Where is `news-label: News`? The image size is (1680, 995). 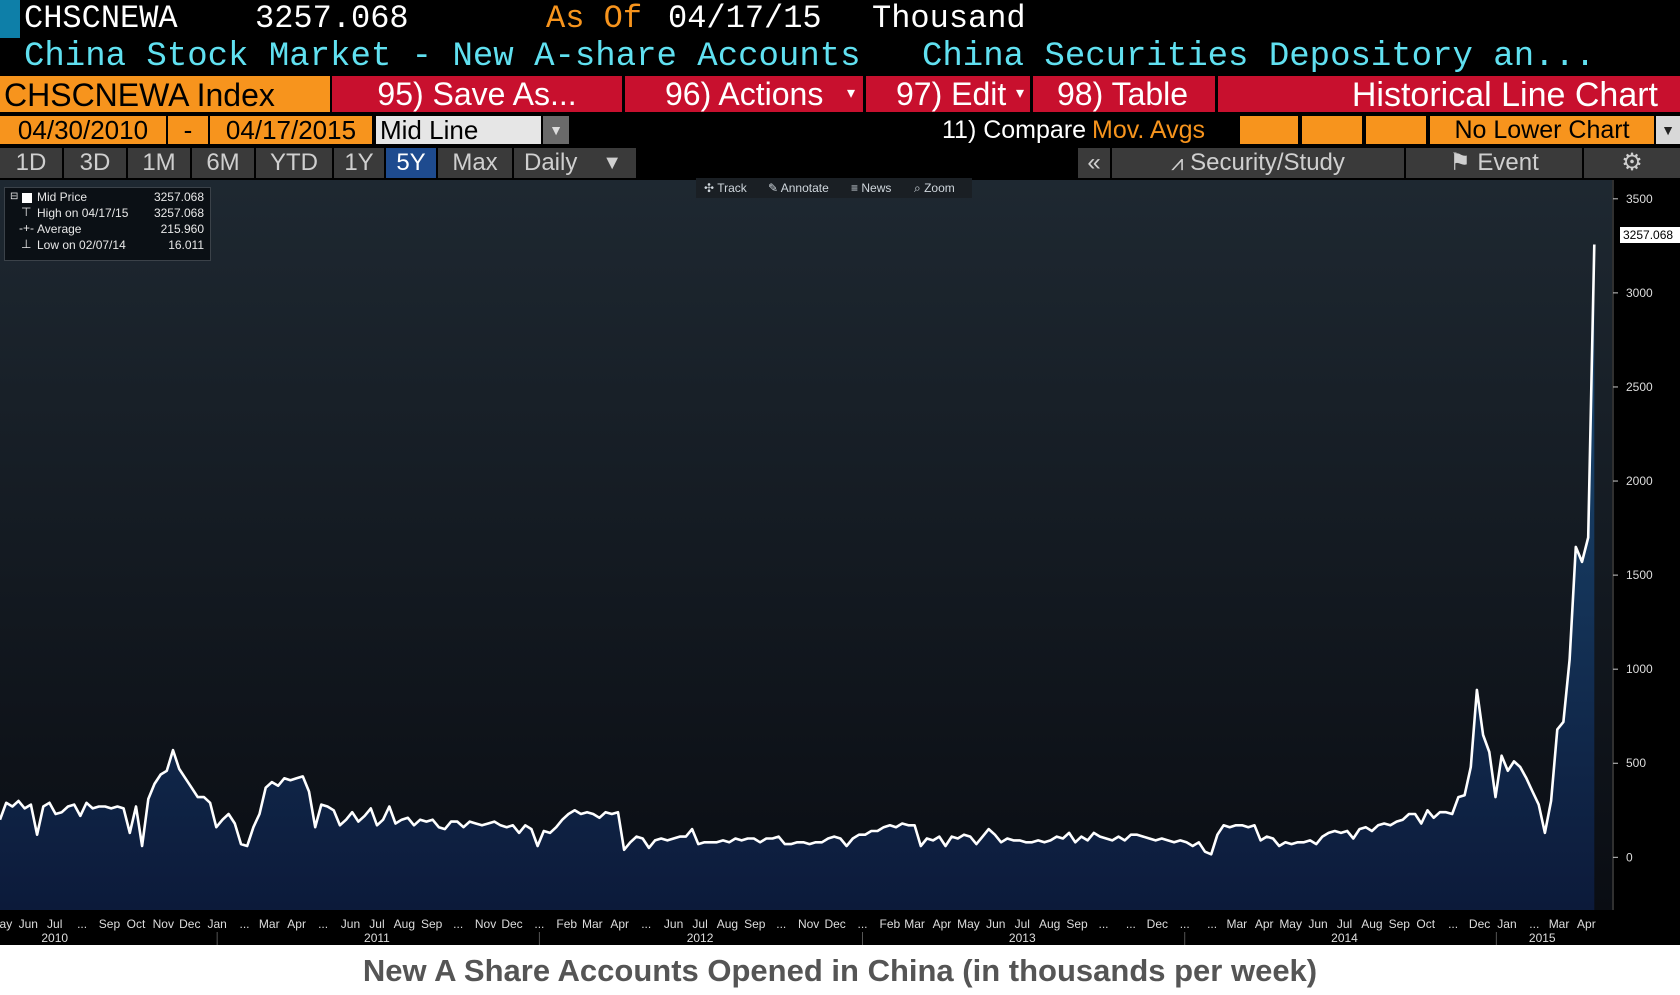 news-label: News is located at coordinates (876, 188).